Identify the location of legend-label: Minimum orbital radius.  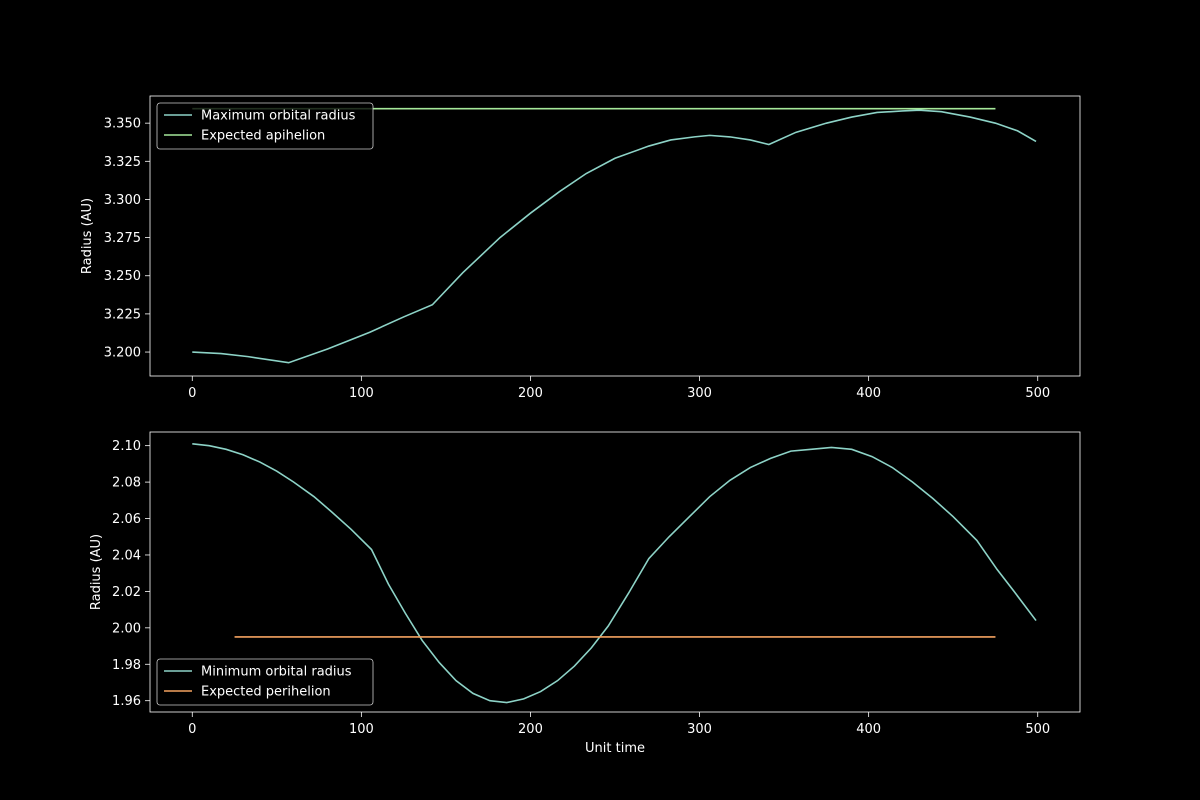
(276, 672).